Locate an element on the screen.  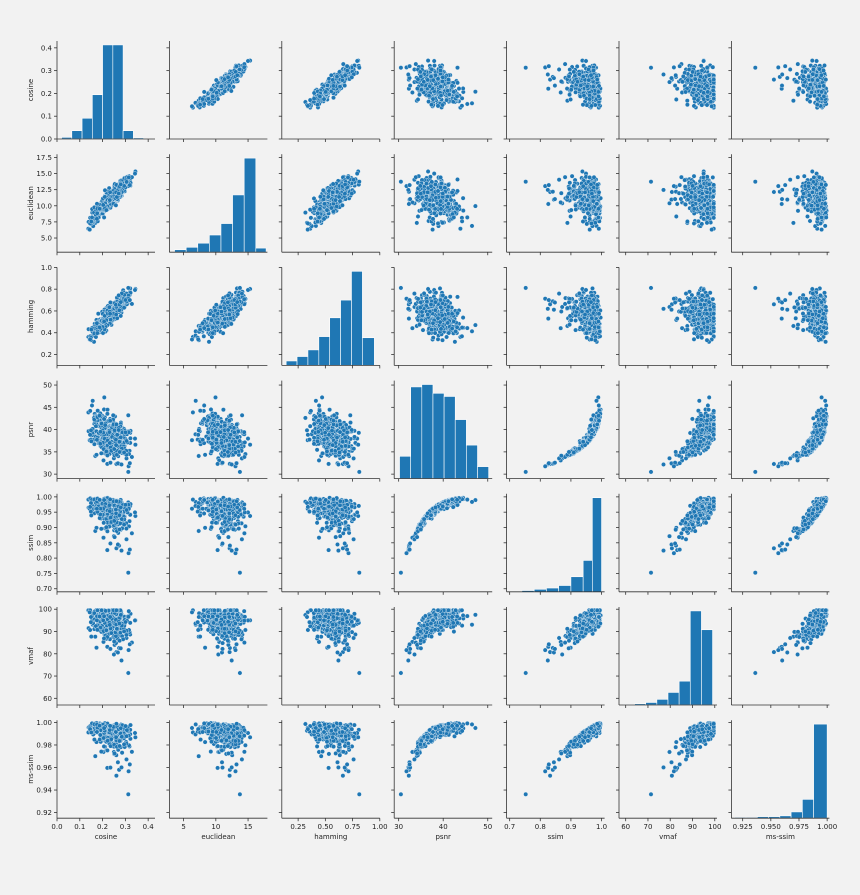
y-tick-label: 17.5 is located at coordinates (44, 158).